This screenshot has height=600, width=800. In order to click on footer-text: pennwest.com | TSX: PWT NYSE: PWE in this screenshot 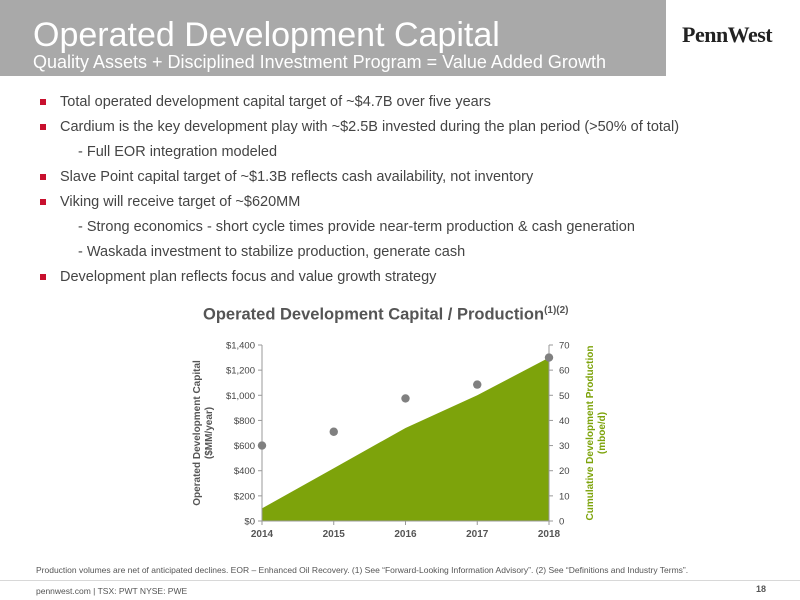, I will do `click(112, 591)`.